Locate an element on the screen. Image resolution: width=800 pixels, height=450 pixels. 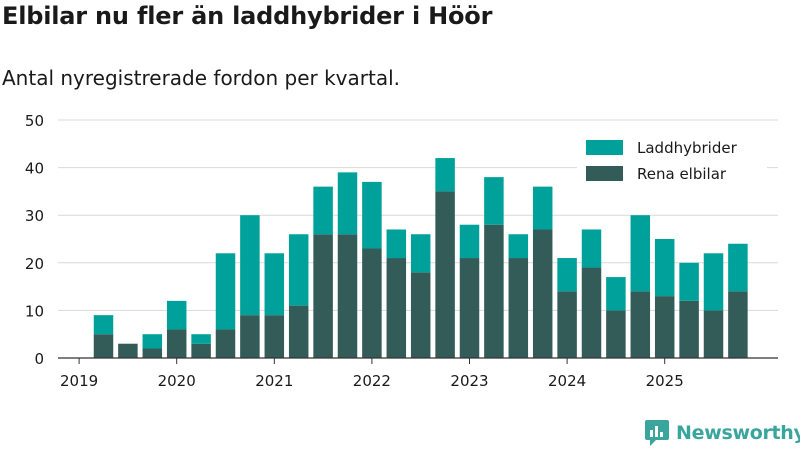
y-tick-label: 40 is located at coordinates (34, 169).